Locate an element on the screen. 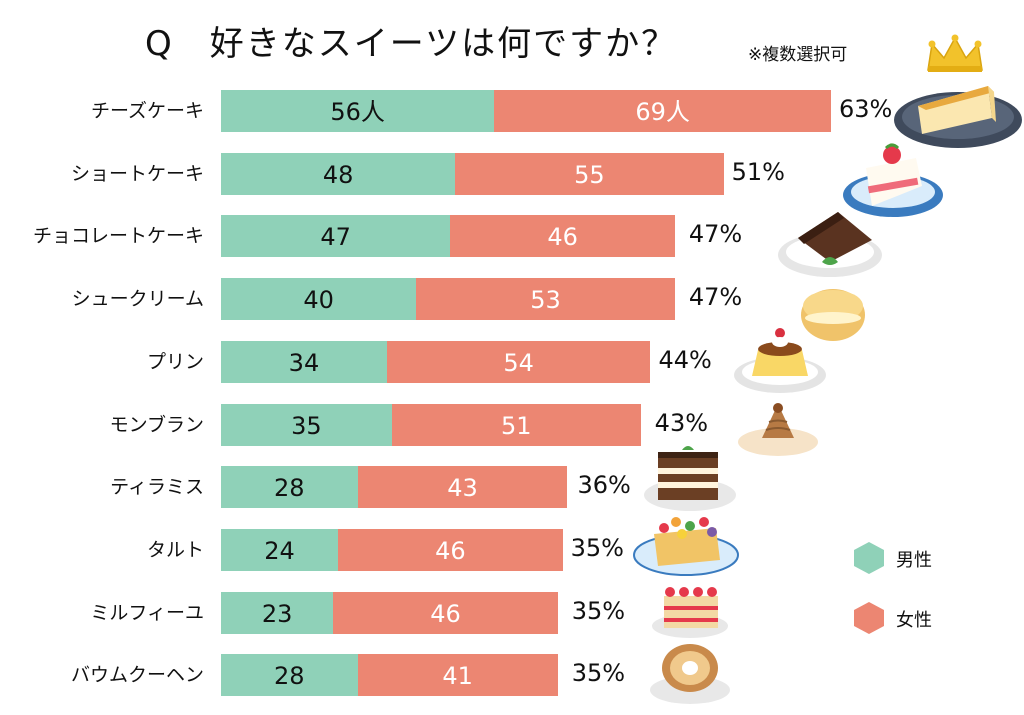 This screenshot has height=715, width=1024. category-label: ティラミス is located at coordinates (157, 487).